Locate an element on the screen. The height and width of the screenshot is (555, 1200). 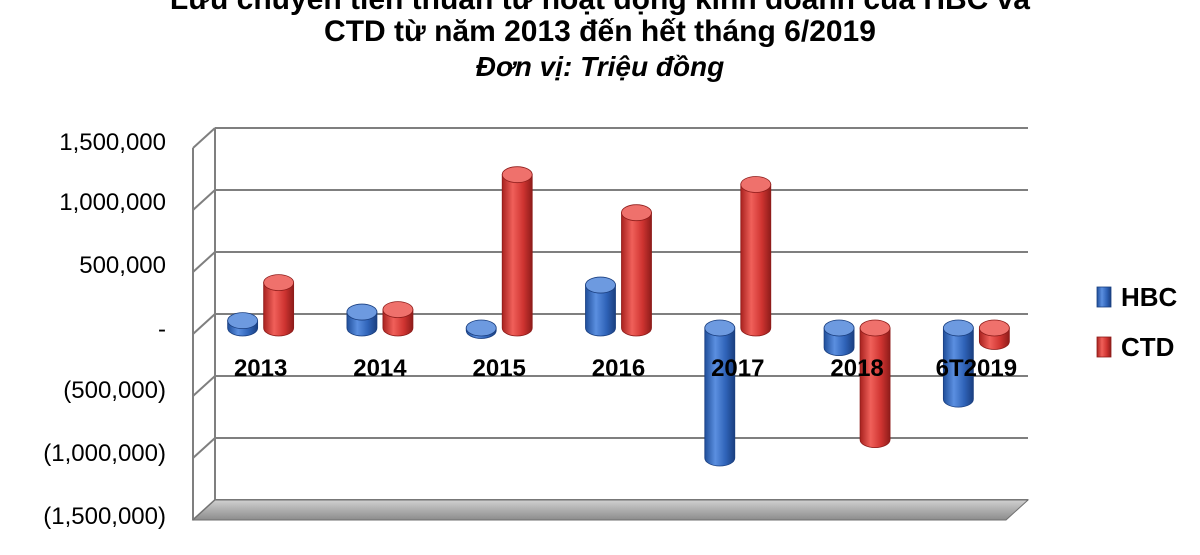
bar-ctd-2014 is located at coordinates (398, 319).